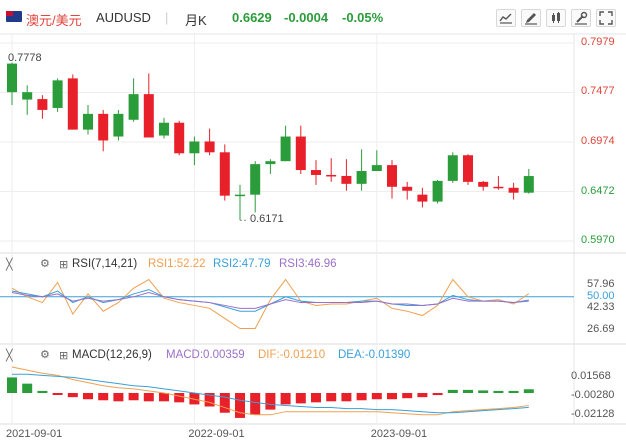 The image size is (626, 448). Describe the element at coordinates (399, 434) in the screenshot. I see `time-axis-tick: 2023-09-01` at that location.